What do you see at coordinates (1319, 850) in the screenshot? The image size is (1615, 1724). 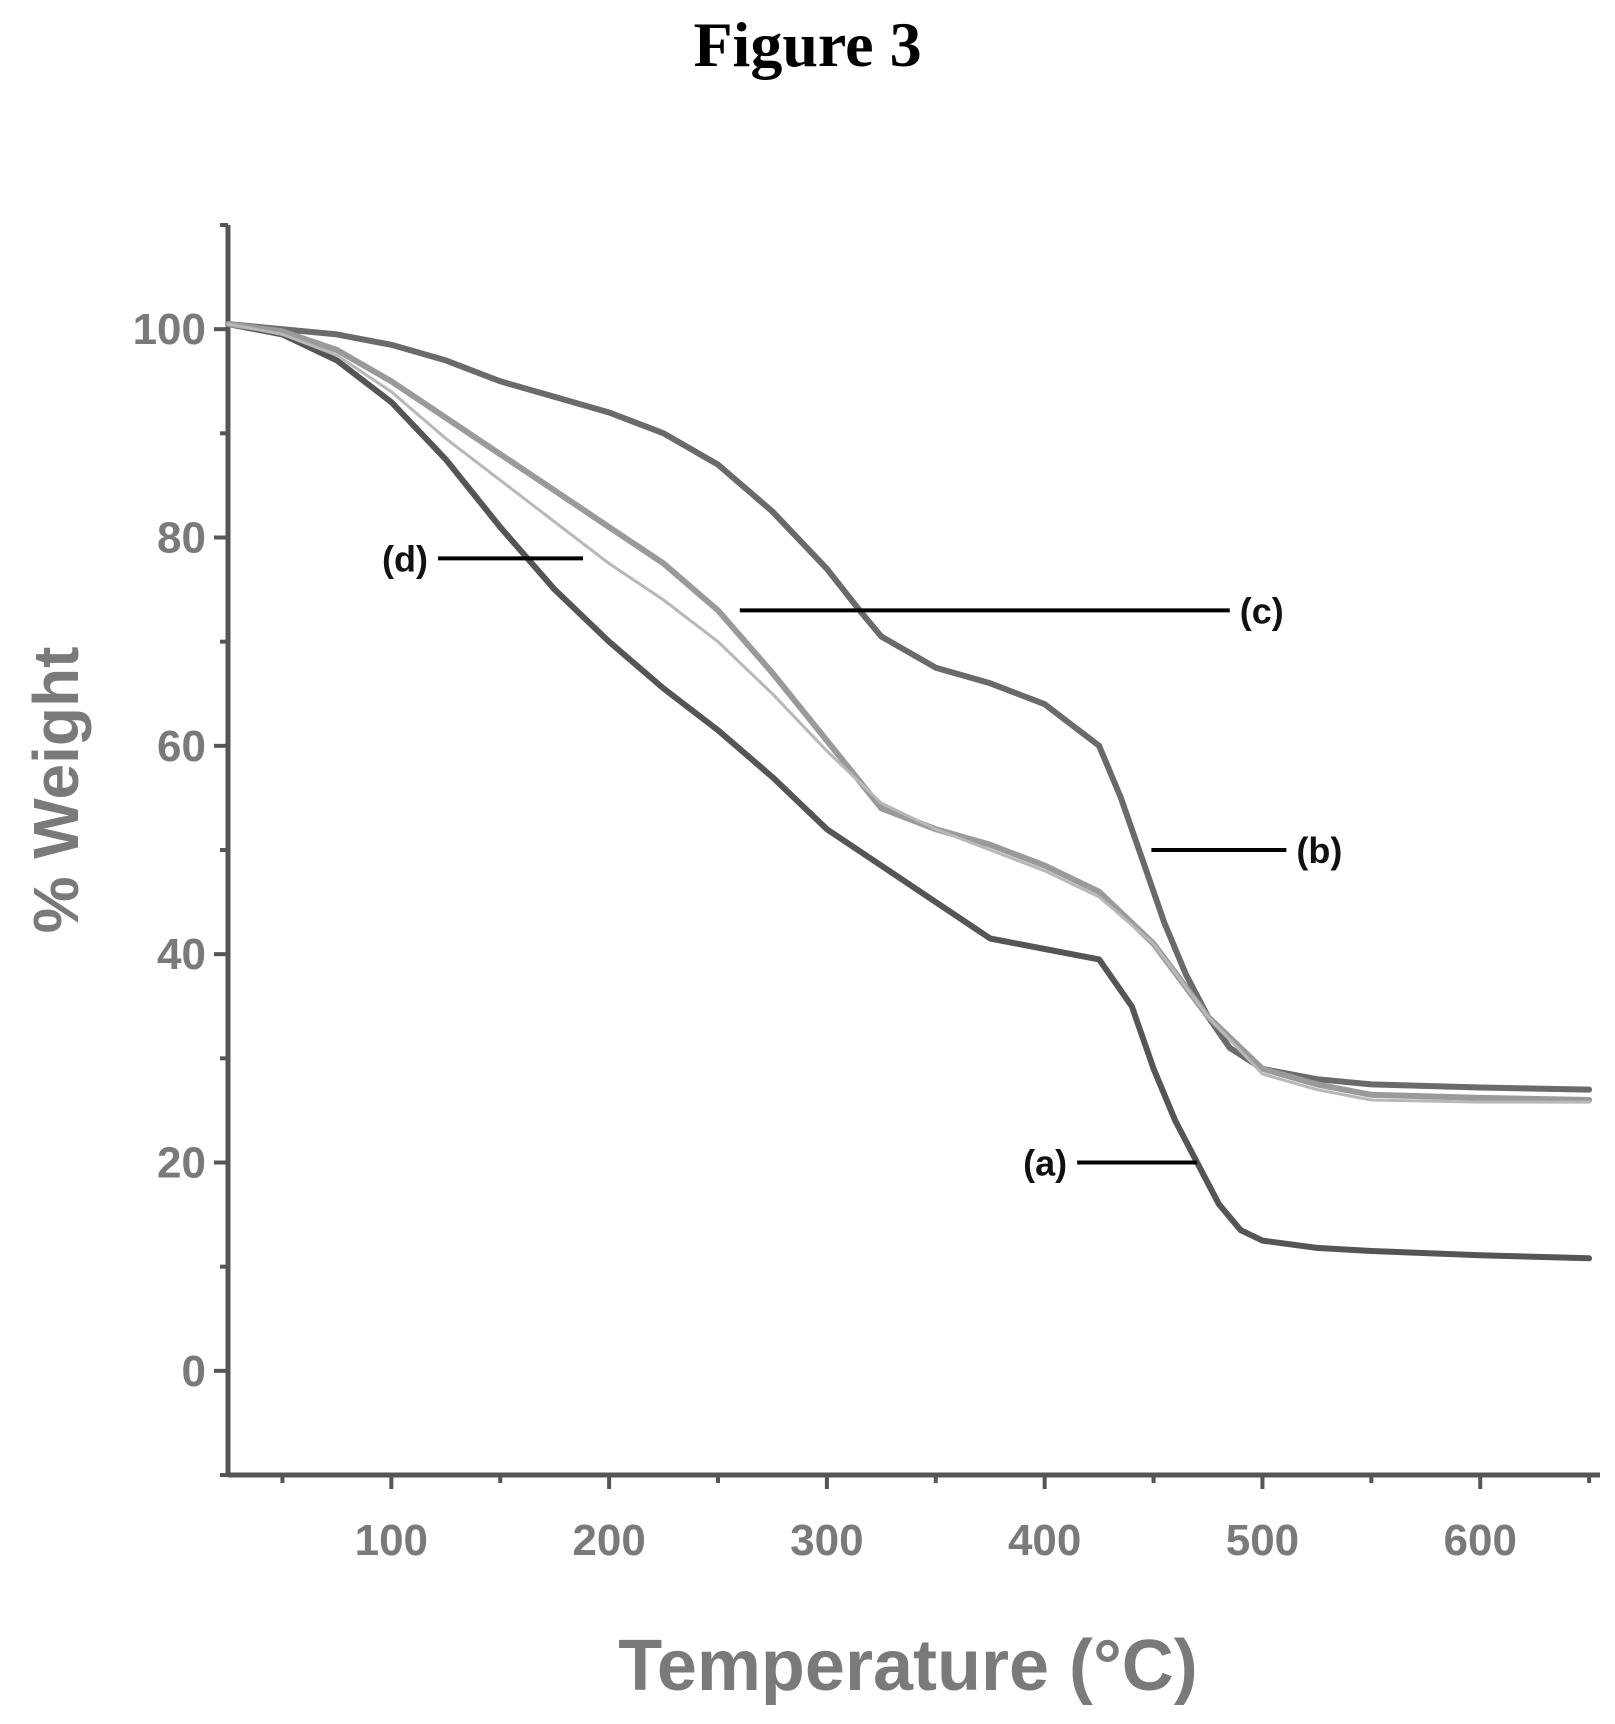 I see `series-label-b: (b)` at bounding box center [1319, 850].